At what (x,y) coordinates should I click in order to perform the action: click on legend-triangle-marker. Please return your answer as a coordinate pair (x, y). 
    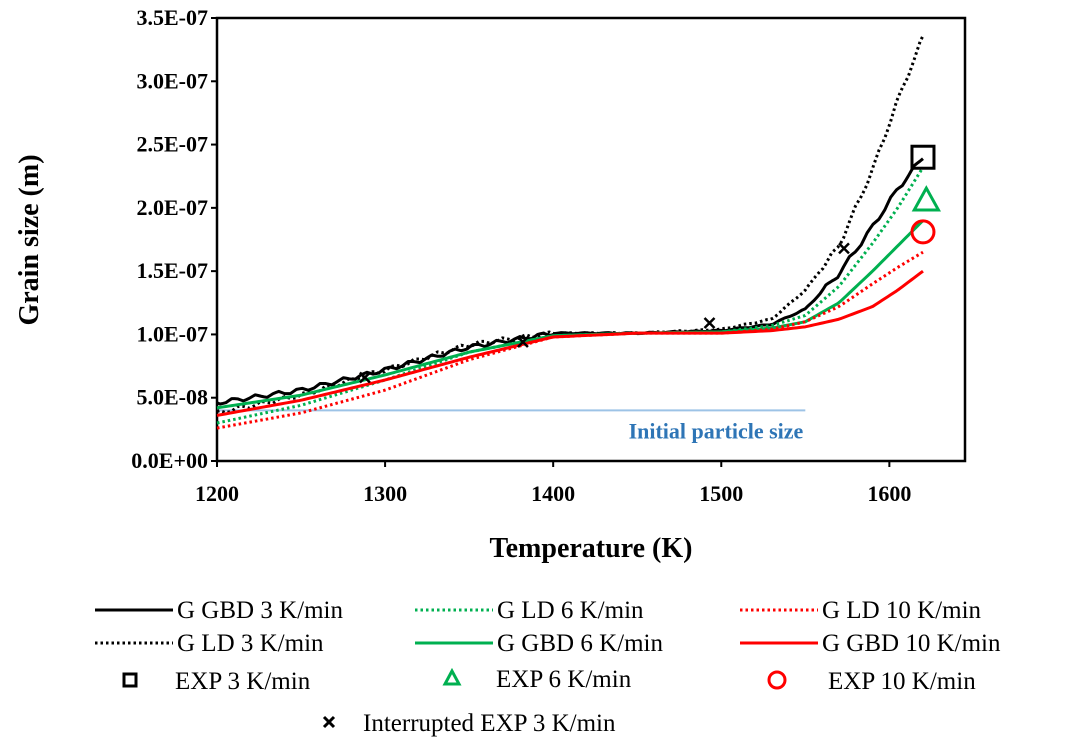
    Looking at the image, I should click on (452, 676).